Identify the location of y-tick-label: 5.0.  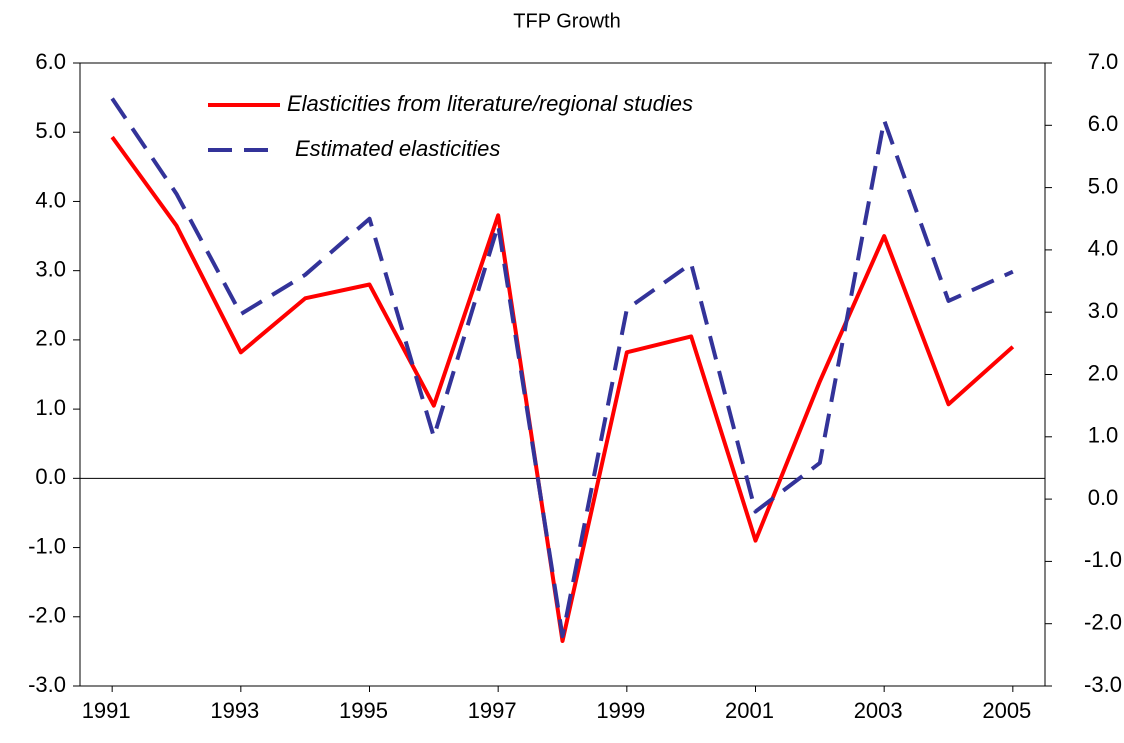
(50, 130).